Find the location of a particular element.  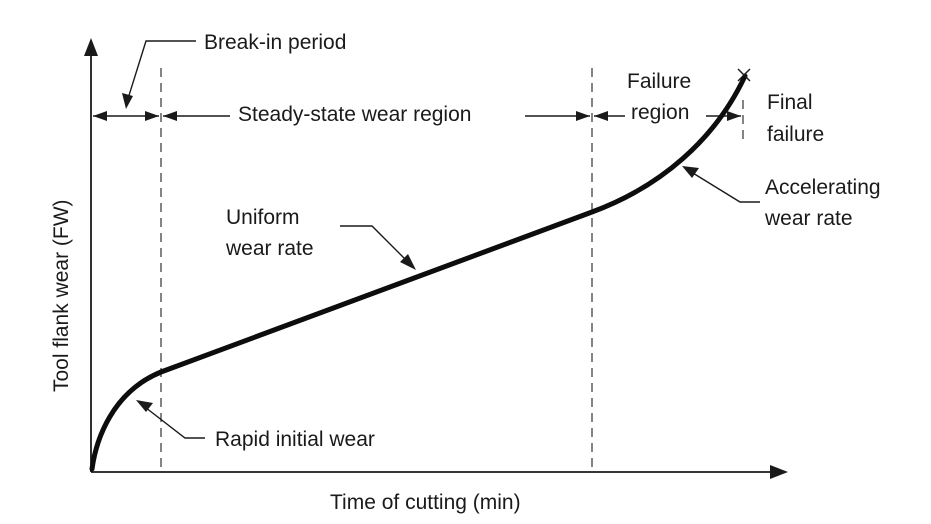

rapid-initial-leader is located at coordinates (172, 421).